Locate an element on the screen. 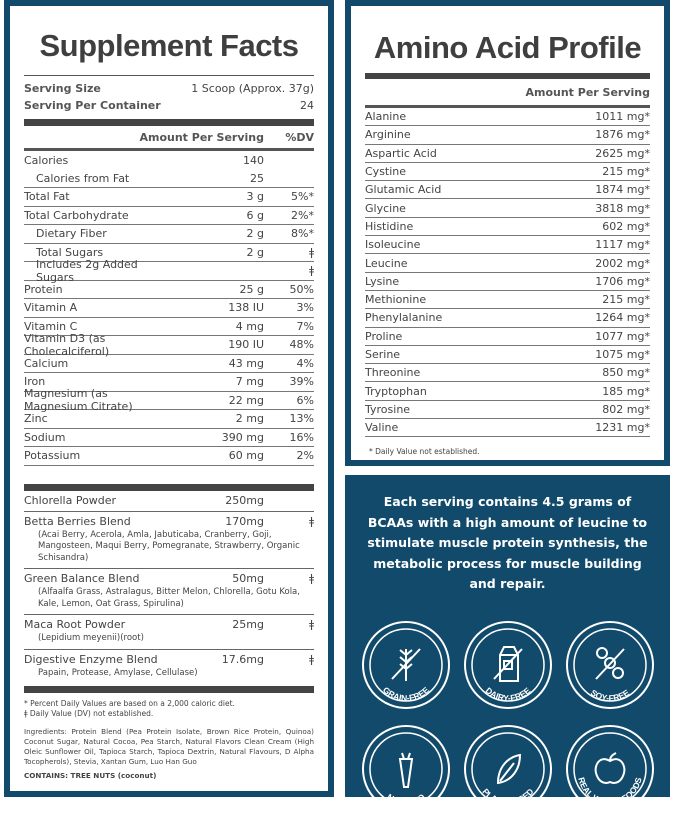 Image resolution: width=679 pixels, height=819 pixels. blend-name: Chlorella Powder is located at coordinates (70, 500).